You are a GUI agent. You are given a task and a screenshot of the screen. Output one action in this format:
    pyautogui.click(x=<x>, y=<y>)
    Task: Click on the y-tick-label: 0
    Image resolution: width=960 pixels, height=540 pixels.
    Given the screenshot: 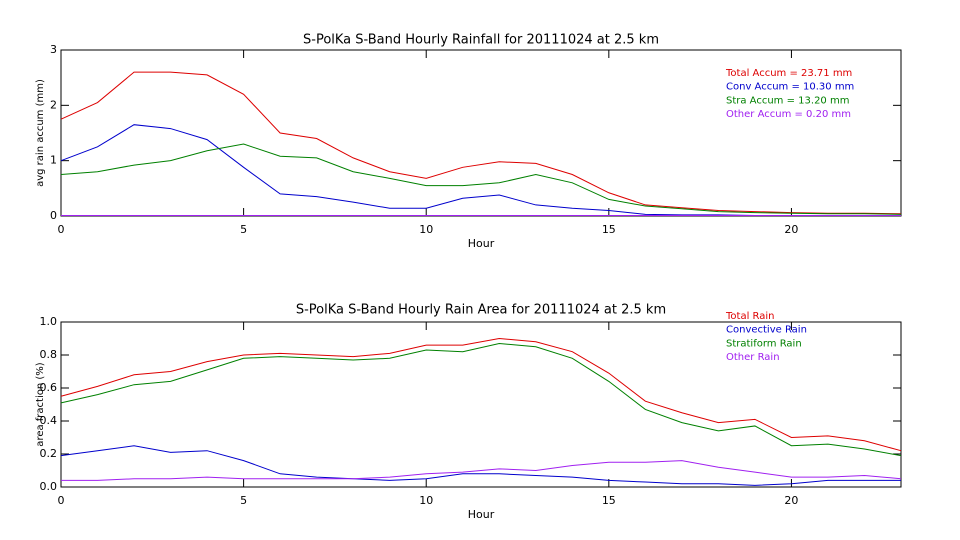 What is the action you would take?
    pyautogui.click(x=53, y=215)
    